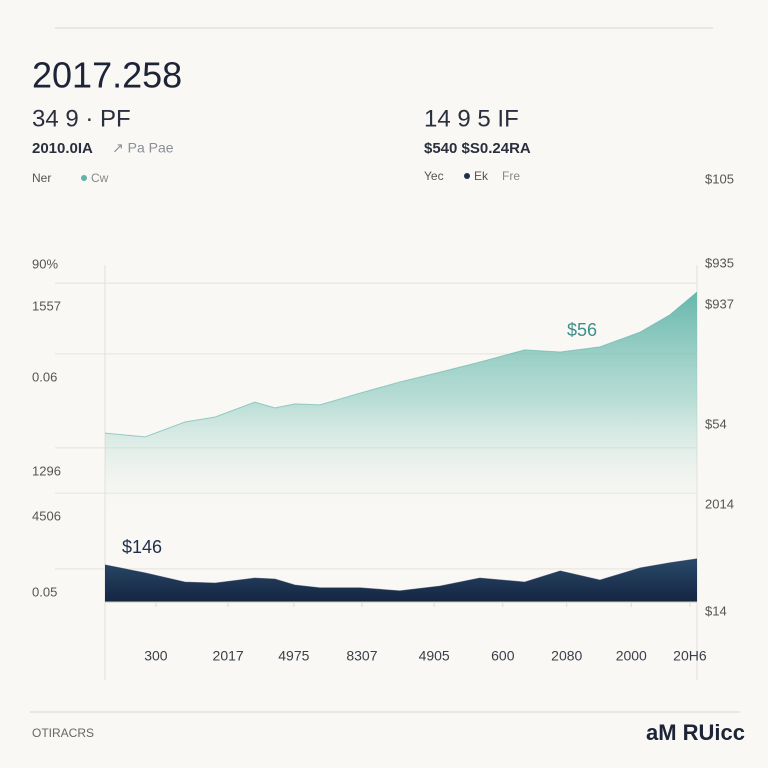 The image size is (768, 768). What do you see at coordinates (41, 178) in the screenshot?
I see `legend-label: Ner` at bounding box center [41, 178].